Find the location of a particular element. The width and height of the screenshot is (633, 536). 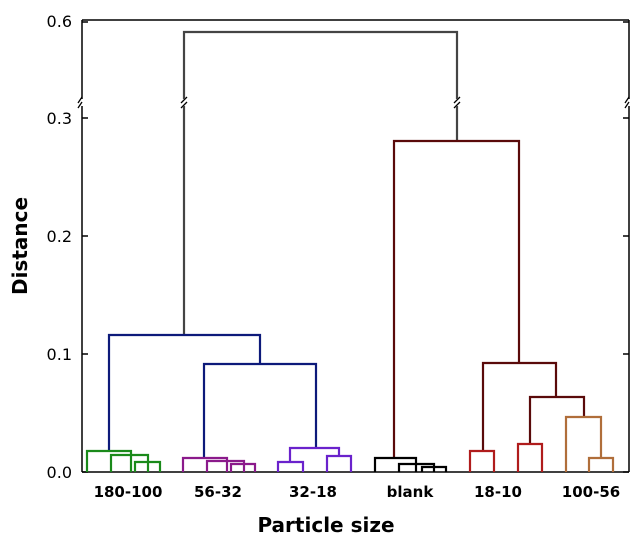

link-blue-outer is located at coordinates (184, 392).